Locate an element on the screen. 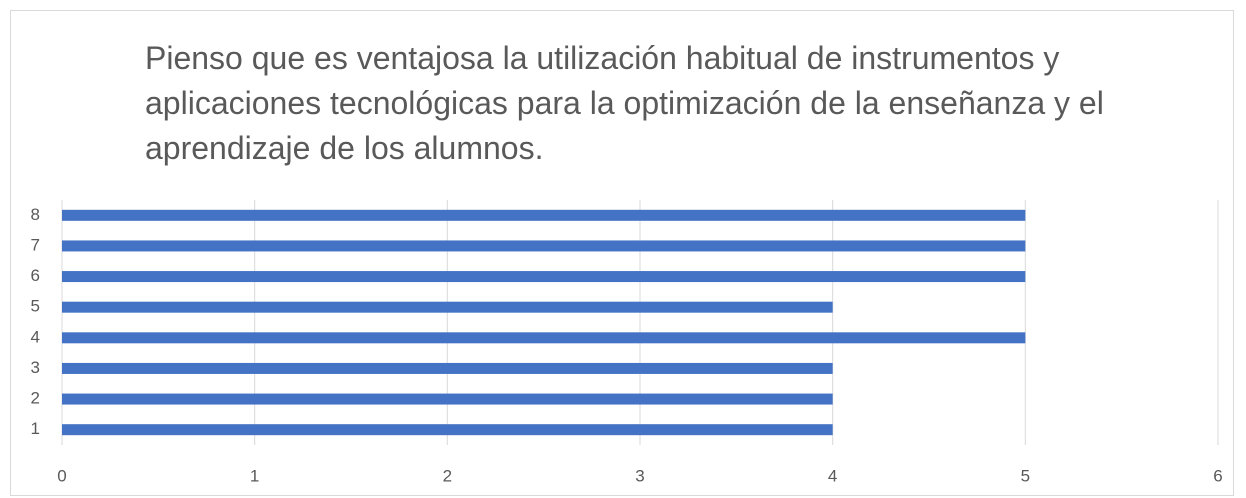 This screenshot has width=1246, height=498. y-tick-label: 4 is located at coordinates (35, 336).